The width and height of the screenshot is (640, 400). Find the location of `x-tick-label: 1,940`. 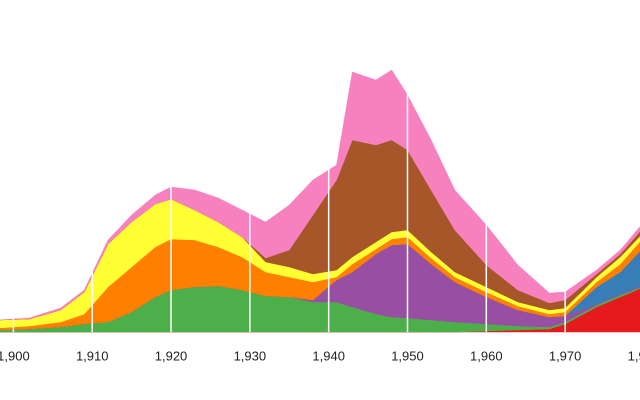

x-tick-label: 1,940 is located at coordinates (328, 355).